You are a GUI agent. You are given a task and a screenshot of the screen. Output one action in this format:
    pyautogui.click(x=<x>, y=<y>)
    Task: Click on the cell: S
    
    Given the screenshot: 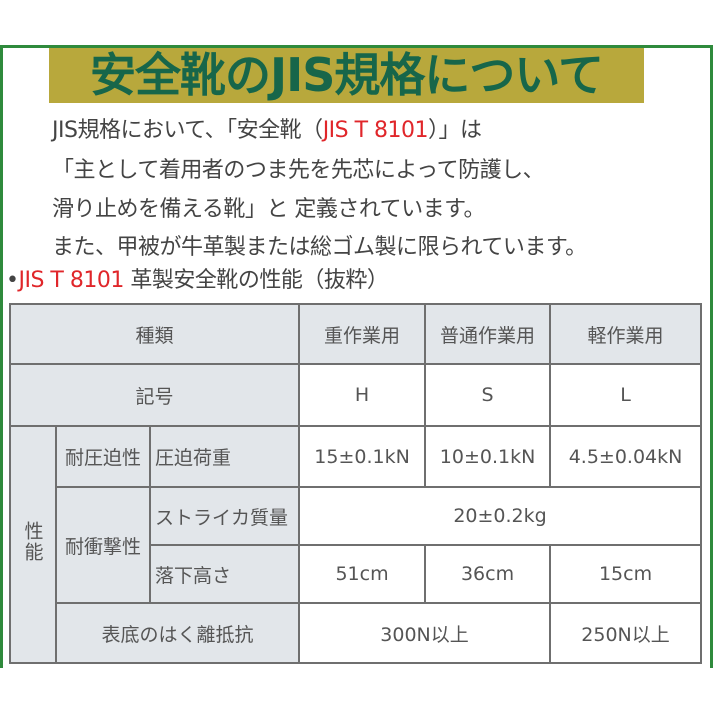 What is the action you would take?
    pyautogui.click(x=488, y=395)
    